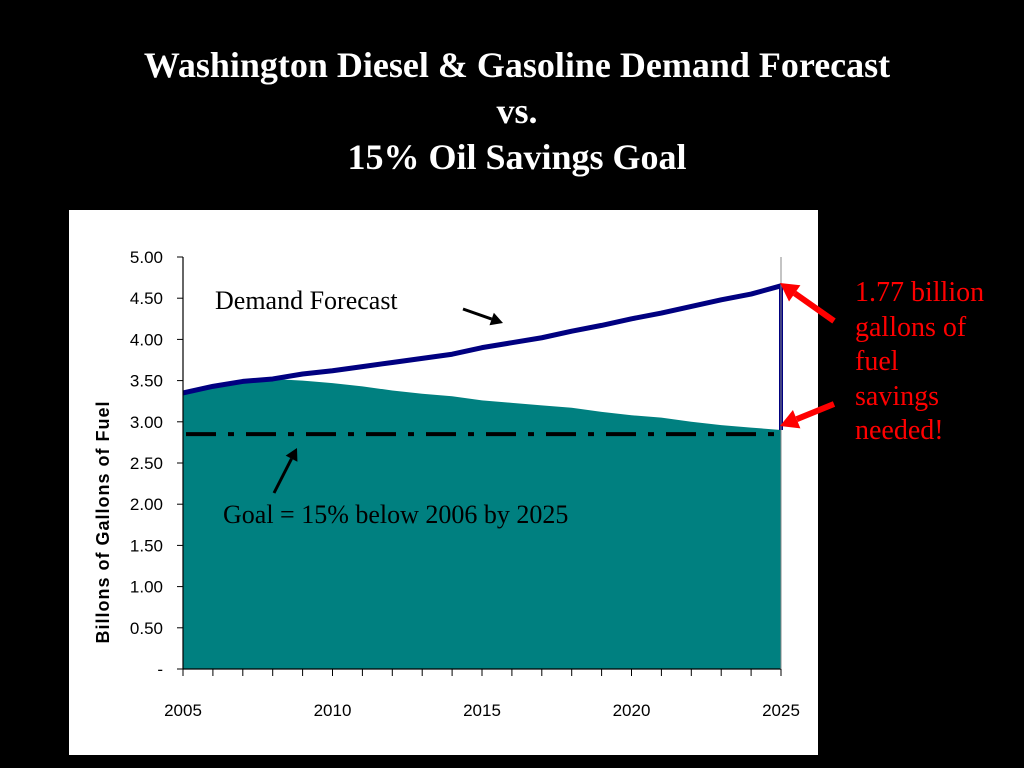 The image size is (1024, 768). I want to click on goal-pointer-arrow, so click(285, 471).